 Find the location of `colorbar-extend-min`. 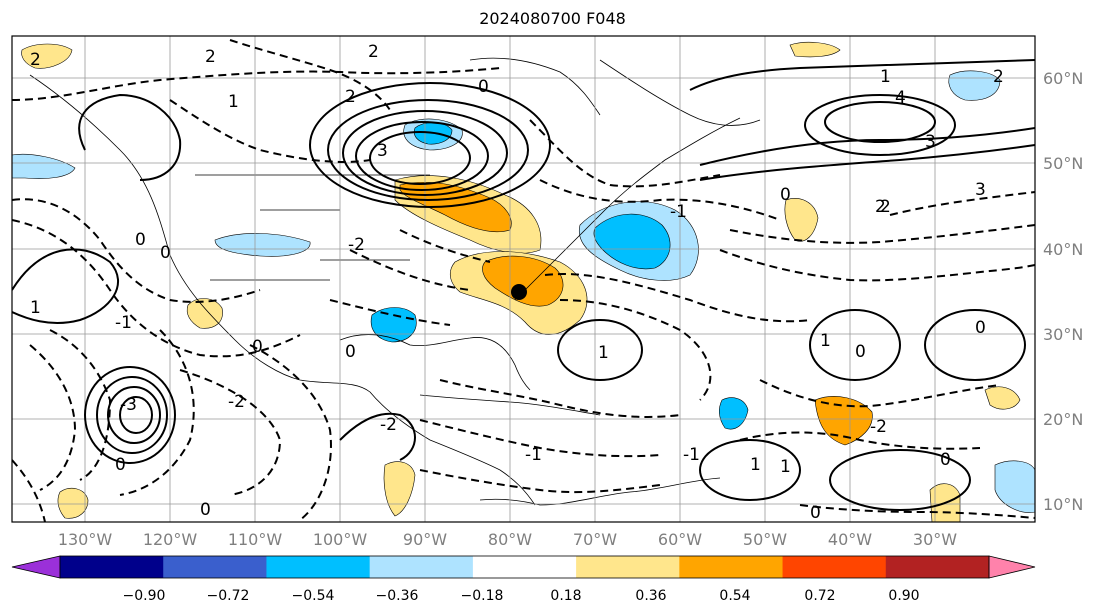

colorbar-extend-min is located at coordinates (36, 567).